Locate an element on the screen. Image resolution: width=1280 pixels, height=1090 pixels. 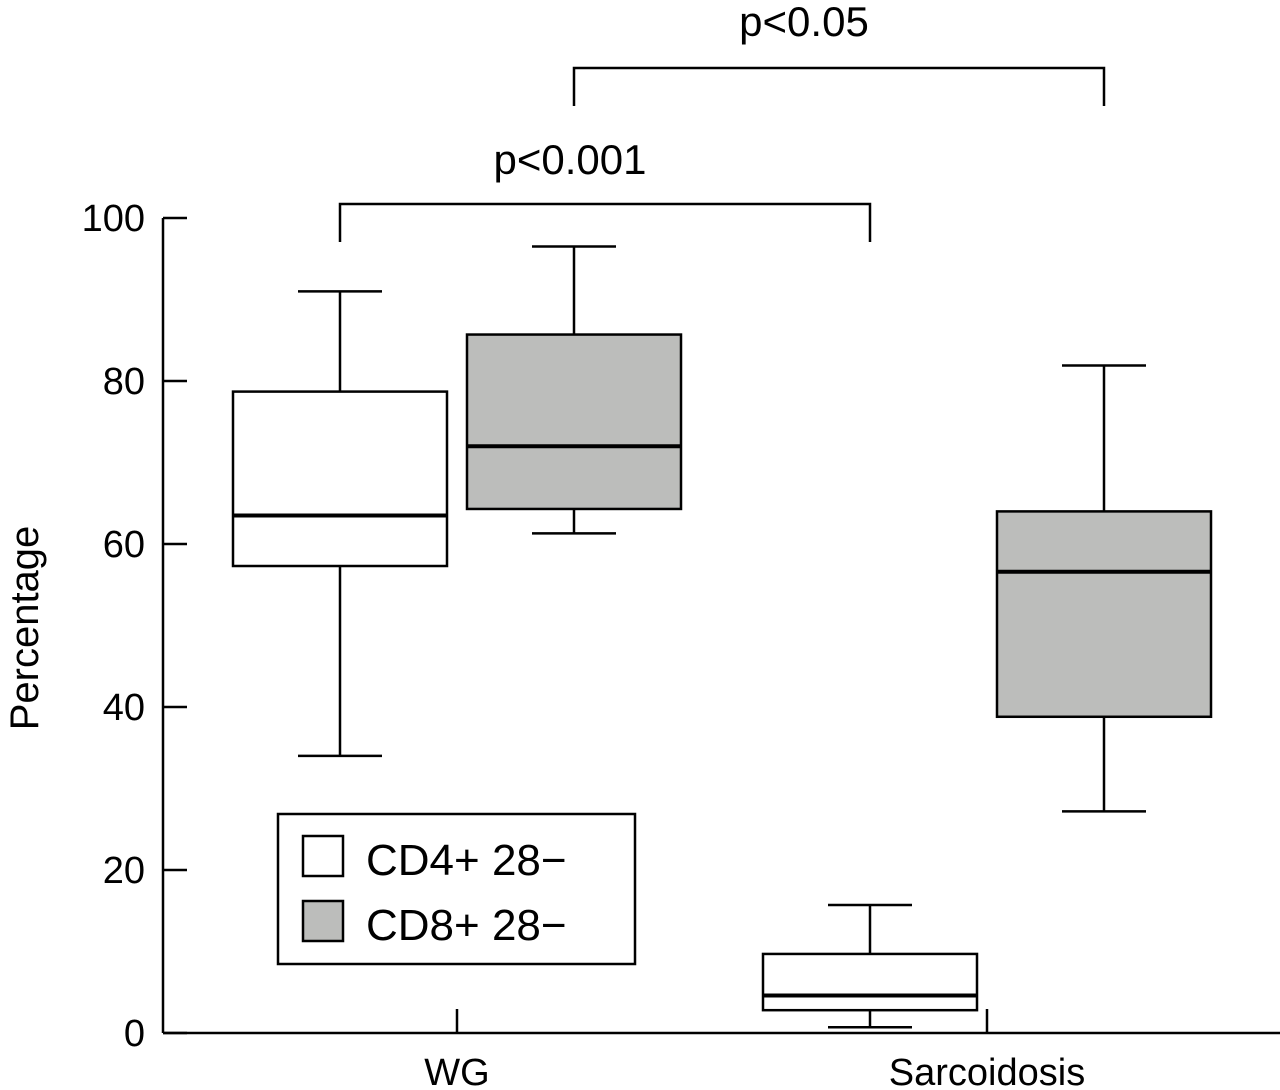
significance-bracket-1: p<0.05 is located at coordinates (839, 53).